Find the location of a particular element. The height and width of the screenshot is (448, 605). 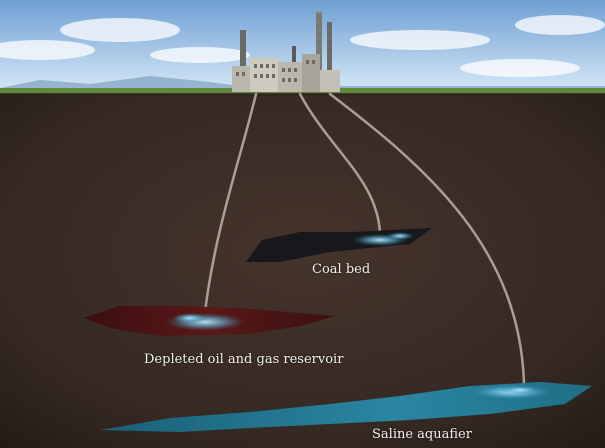

clouds is located at coordinates (302, 46).